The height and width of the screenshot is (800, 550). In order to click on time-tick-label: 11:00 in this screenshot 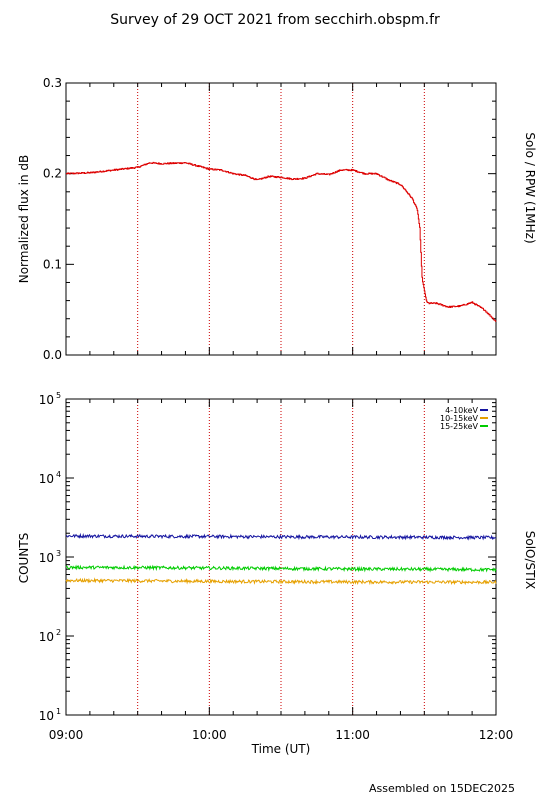, I will do `click(352, 735)`.